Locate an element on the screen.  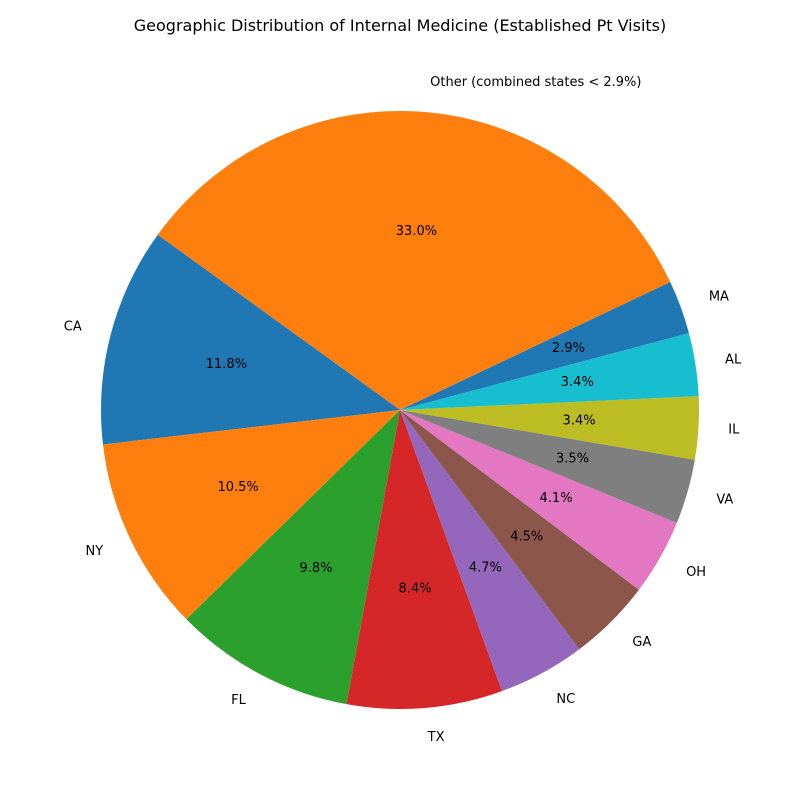
pie-slice-il is located at coordinates (550, 428).